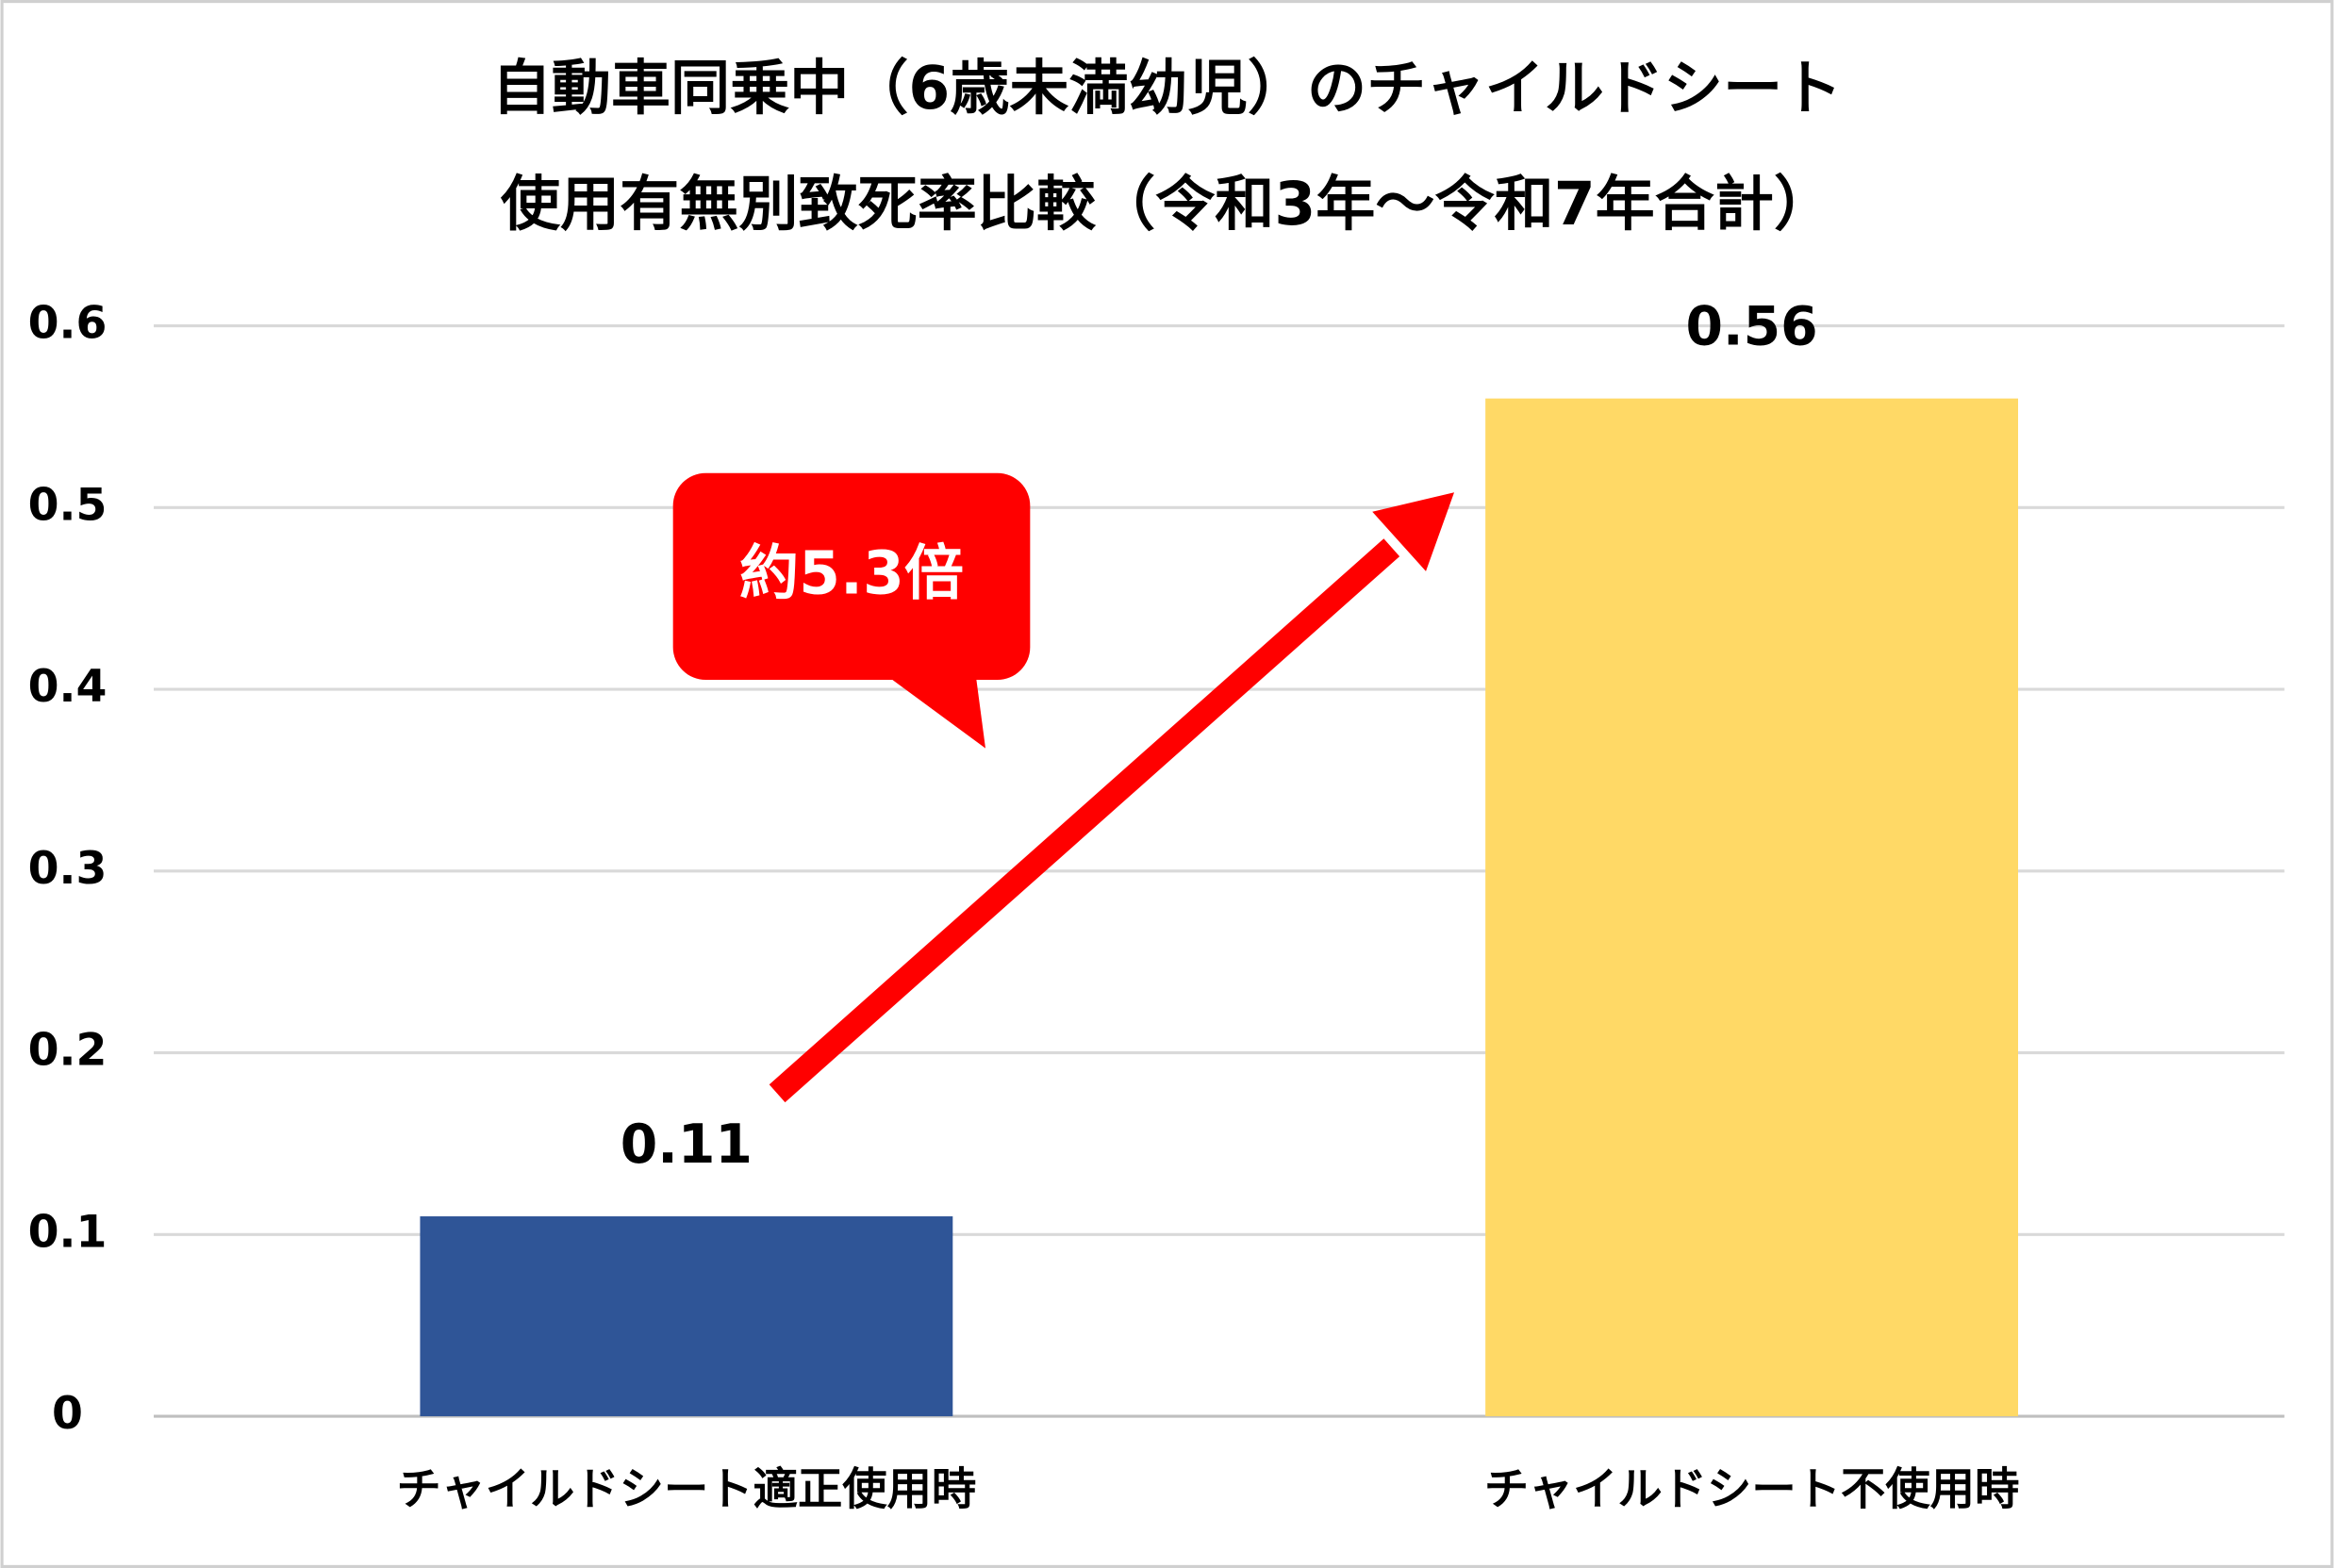 The image size is (2334, 1568). I want to click on y-tick-label: 0.1, so click(68, 1232).